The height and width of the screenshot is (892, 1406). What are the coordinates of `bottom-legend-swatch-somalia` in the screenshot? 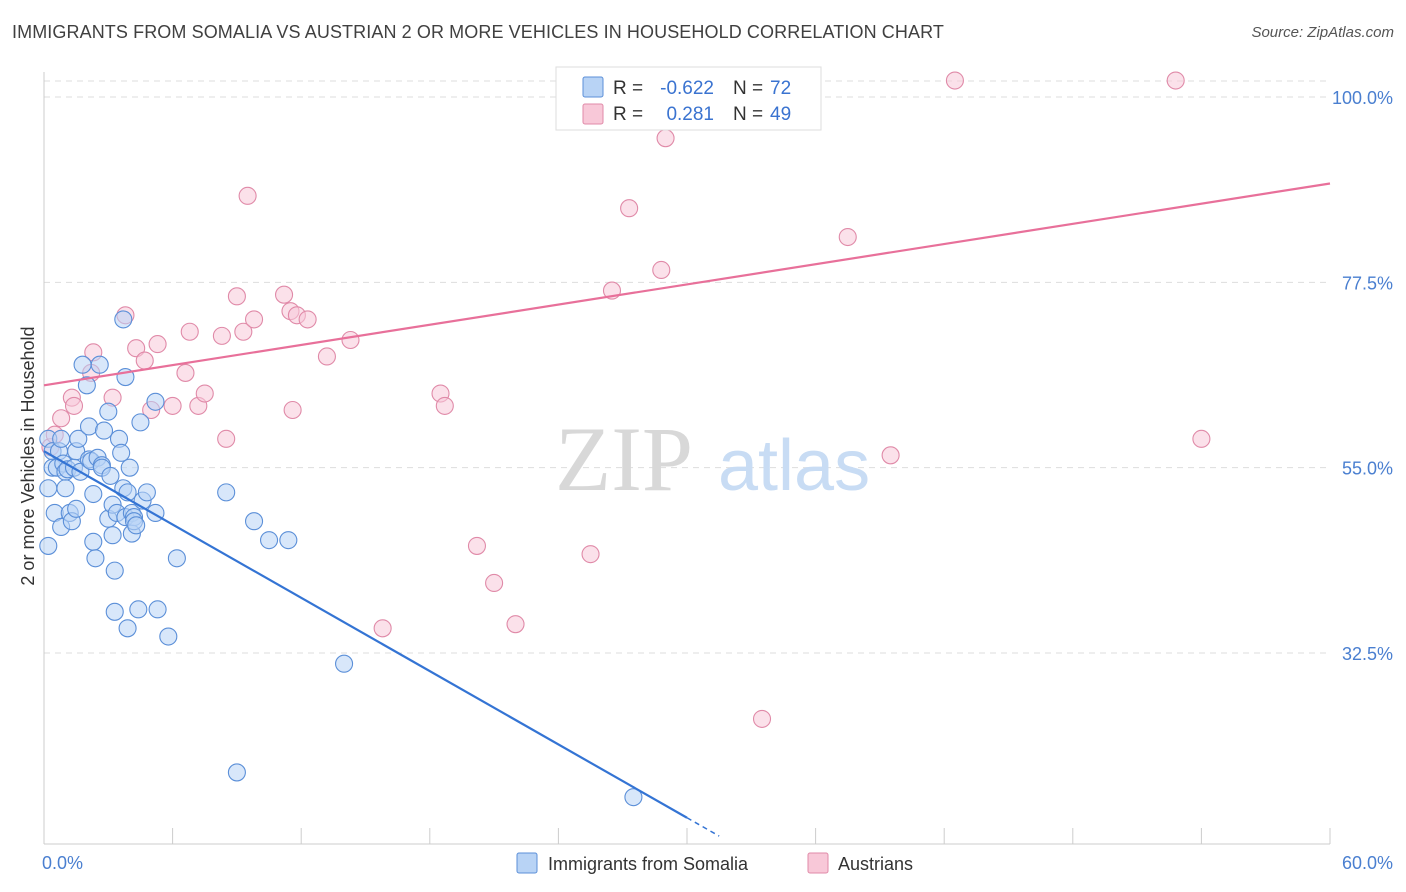 It's located at (527, 863).